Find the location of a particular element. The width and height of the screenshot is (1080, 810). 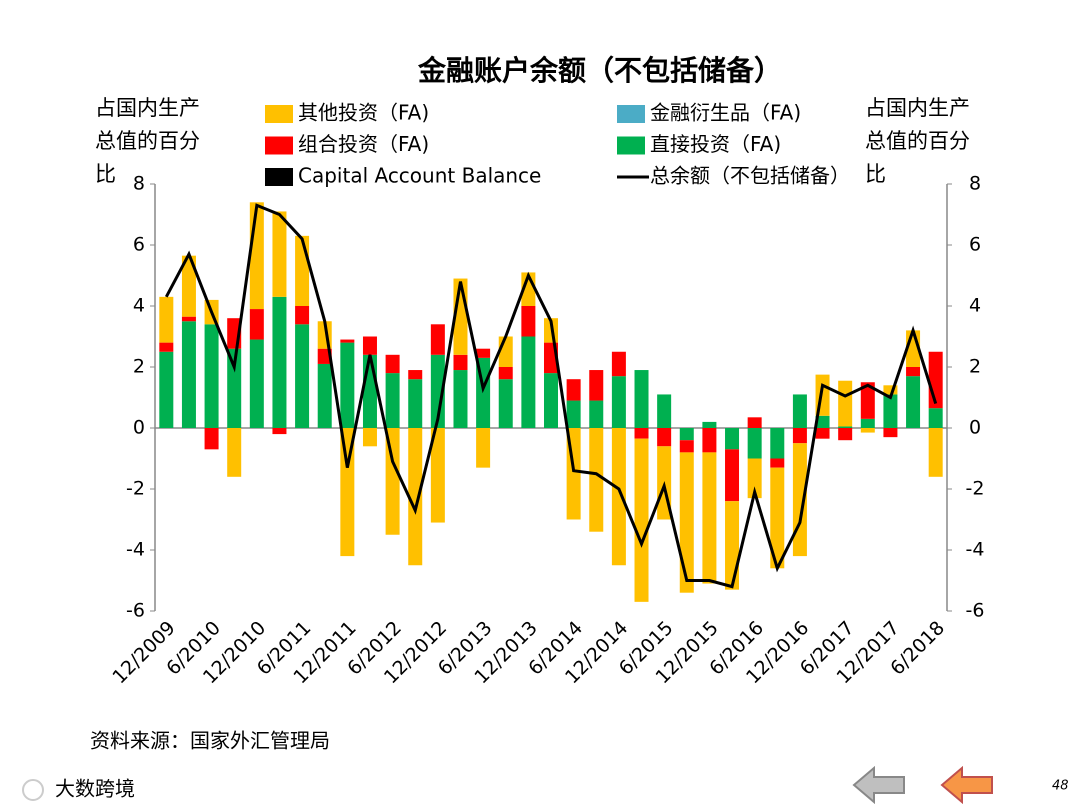

y-tick-label: 4 is located at coordinates (139, 306).